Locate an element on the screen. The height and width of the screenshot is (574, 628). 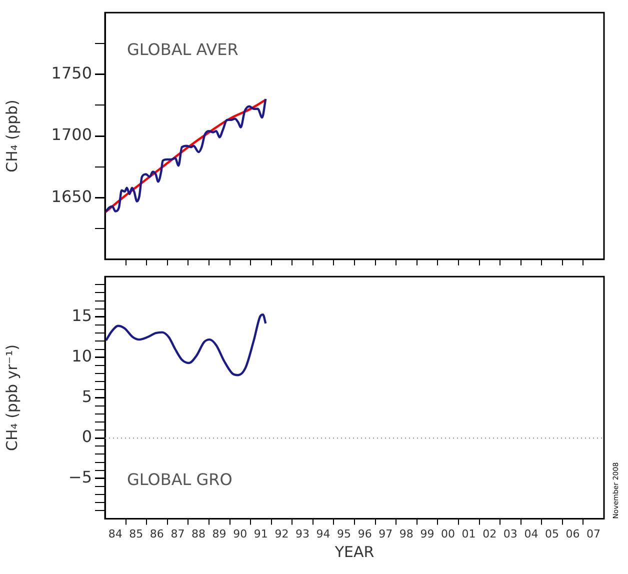
annotation: GLOBAL GRO is located at coordinates (179, 479).